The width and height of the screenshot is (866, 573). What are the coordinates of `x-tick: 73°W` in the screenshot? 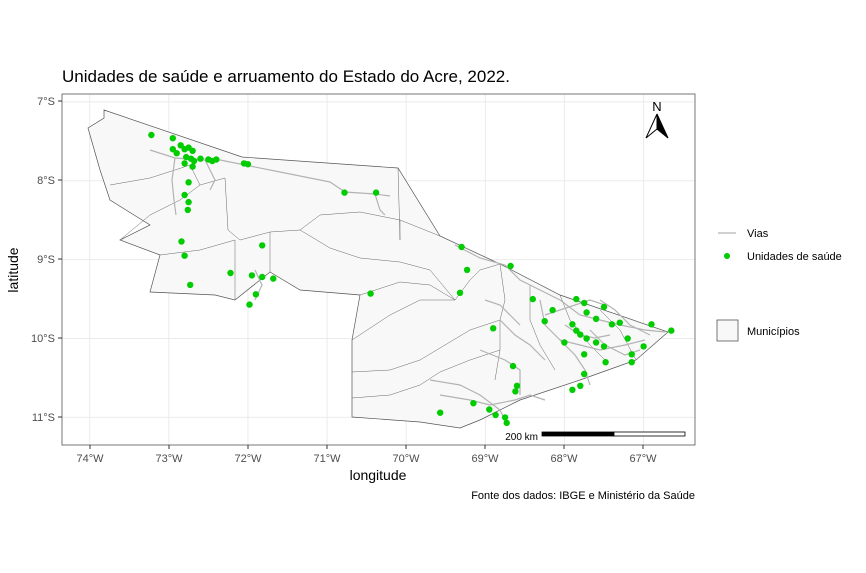 It's located at (169, 455).